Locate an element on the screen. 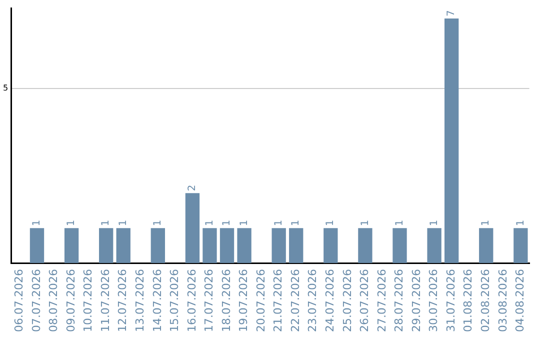  x-tick-label: 03.08.2026 is located at coordinates (503, 300).